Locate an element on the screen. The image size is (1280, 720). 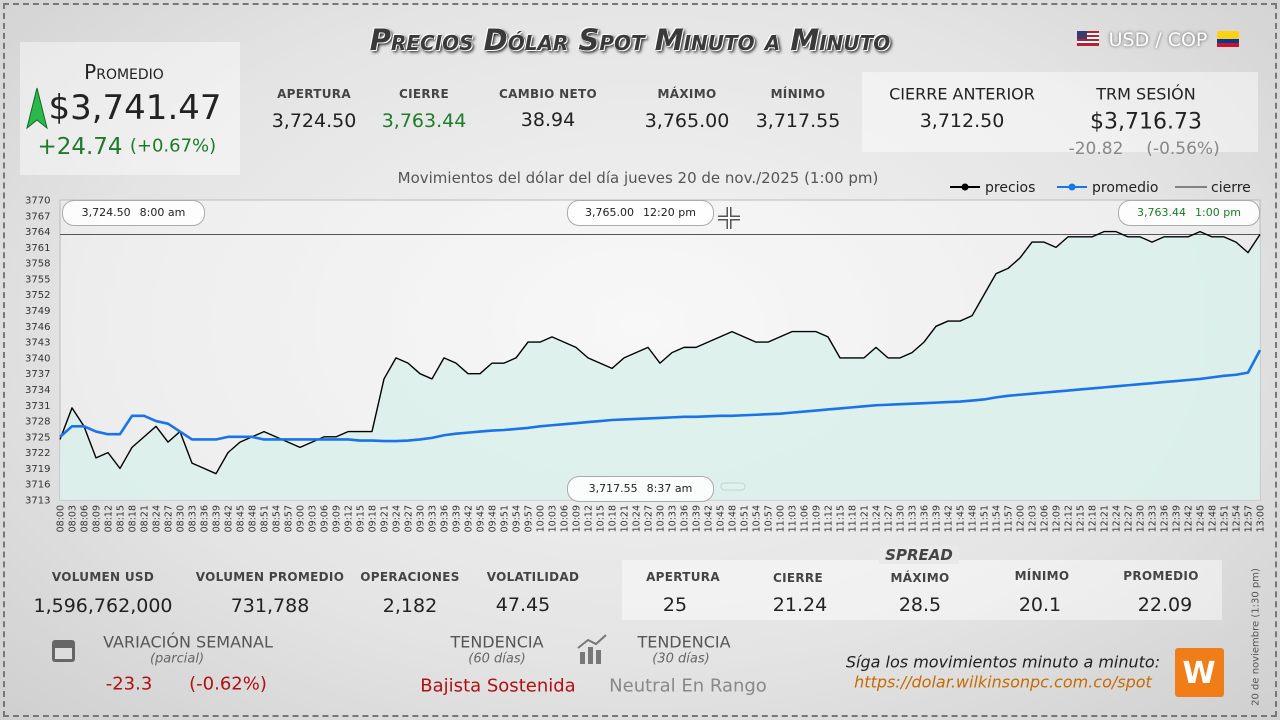
spread-box is located at coordinates (922, 590).